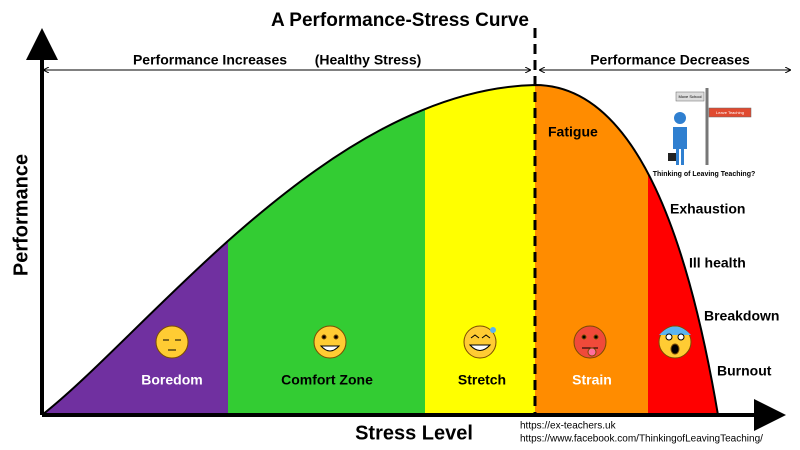  What do you see at coordinates (400, 20) in the screenshot?
I see `title: A Performance-Stress Curve` at bounding box center [400, 20].